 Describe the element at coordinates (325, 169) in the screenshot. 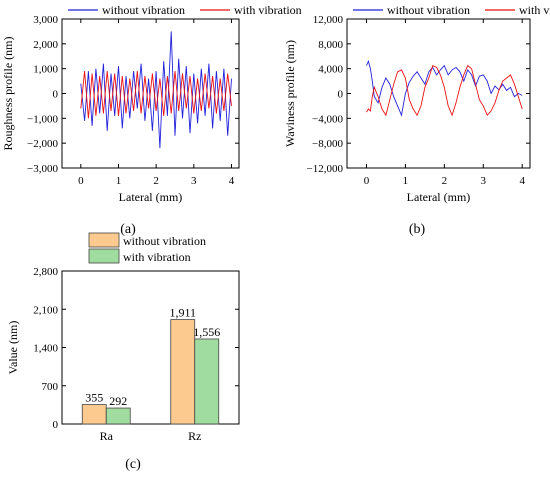

I see `y-tick-label: −12,000` at that location.